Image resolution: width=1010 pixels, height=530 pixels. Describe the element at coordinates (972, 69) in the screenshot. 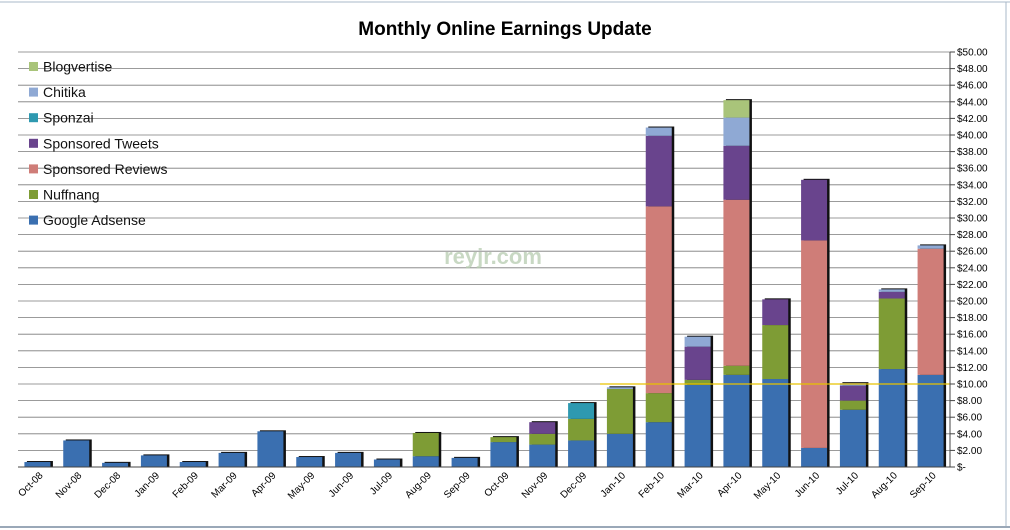

I see `y-tick-label: $48.00` at that location.